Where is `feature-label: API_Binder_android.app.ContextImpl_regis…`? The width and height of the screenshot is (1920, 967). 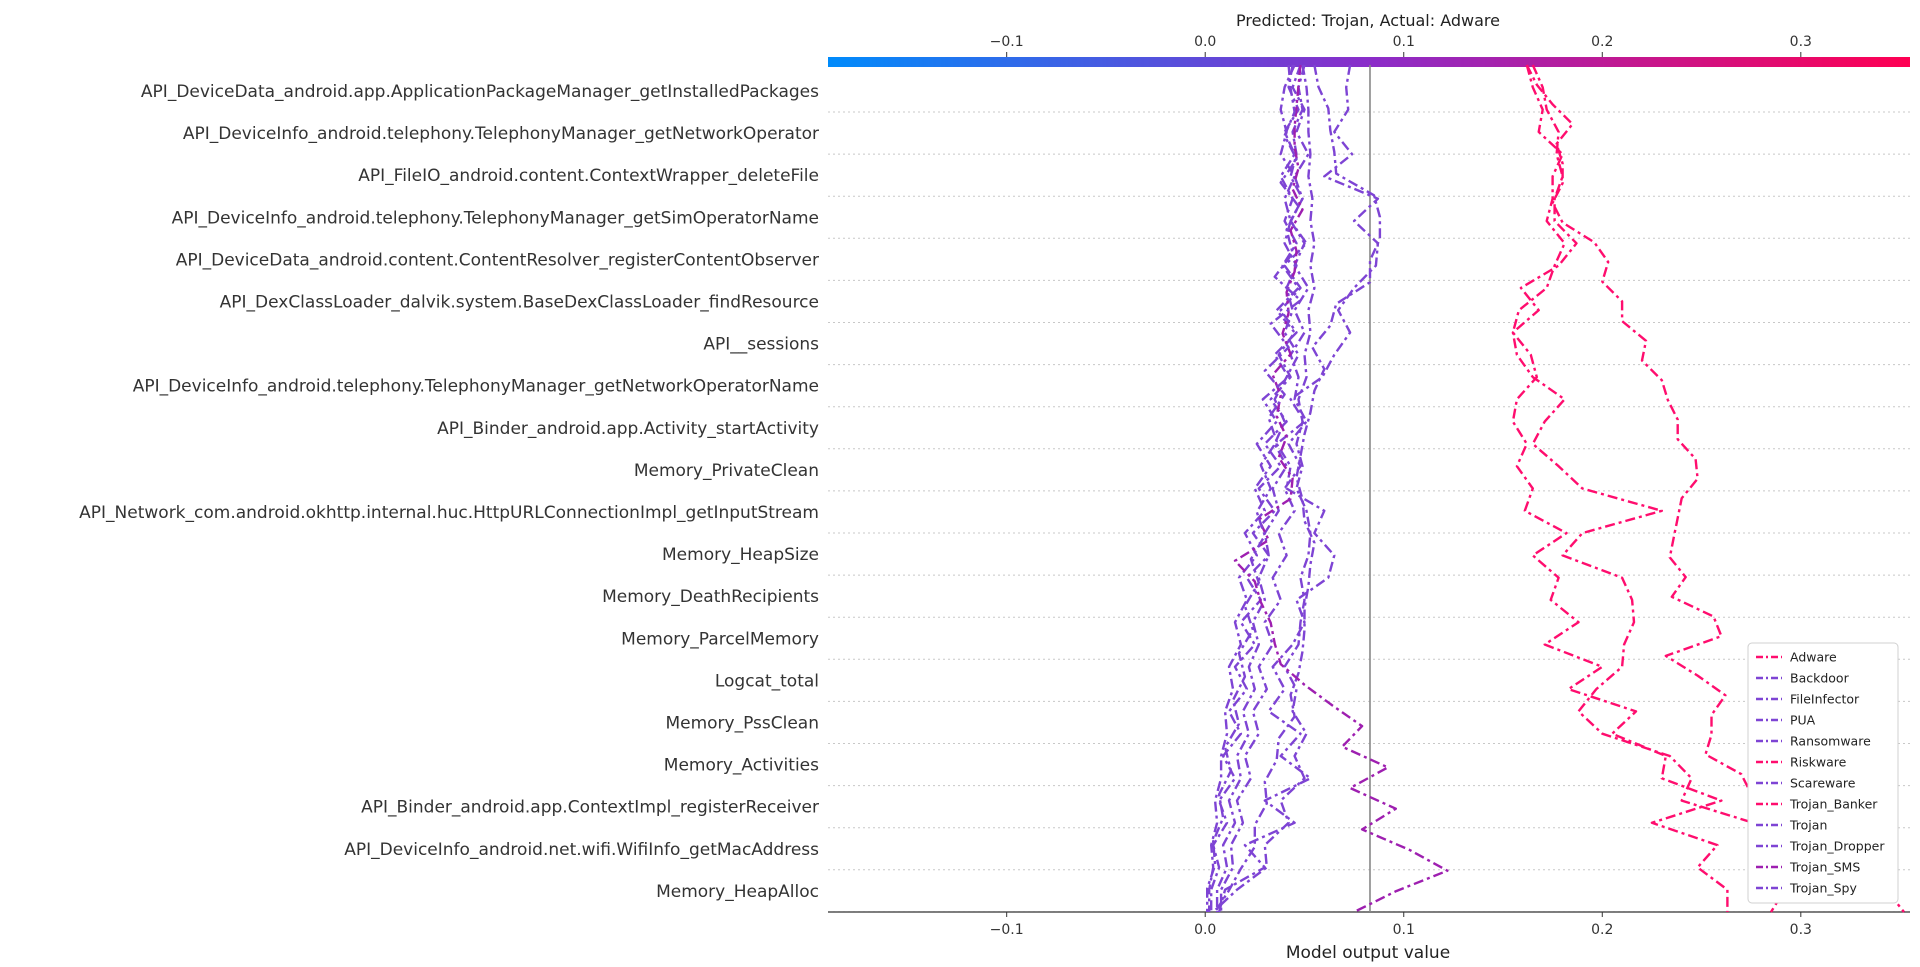
feature-label: API_Binder_android.app.ContextImpl_regis… is located at coordinates (590, 808).